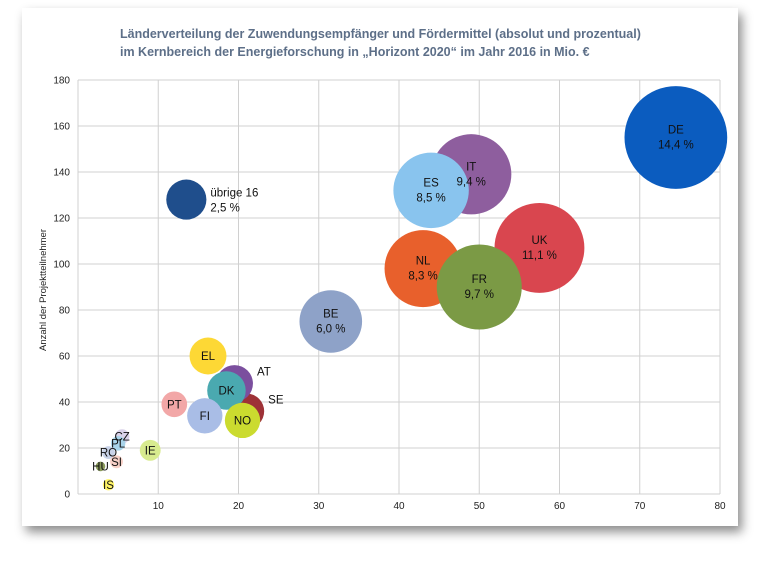 The height and width of the screenshot is (570, 782). Describe the element at coordinates (331, 315) in the screenshot. I see `bubble-label: BE` at that location.